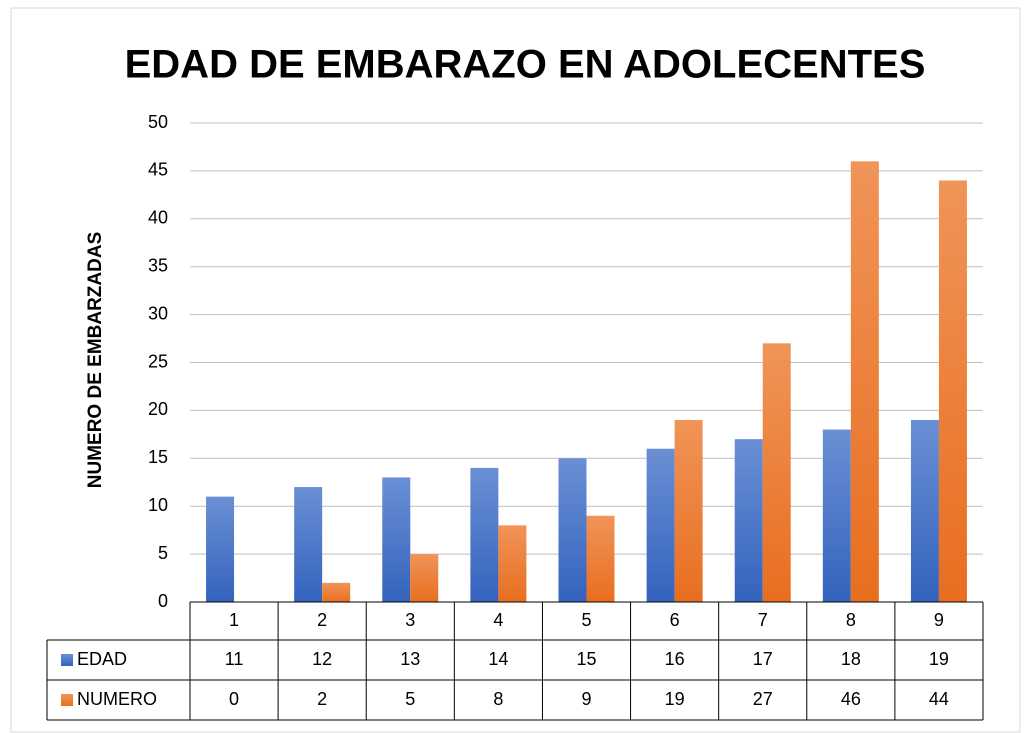  Describe the element at coordinates (322, 659) in the screenshot. I see `table-value: 12` at that location.